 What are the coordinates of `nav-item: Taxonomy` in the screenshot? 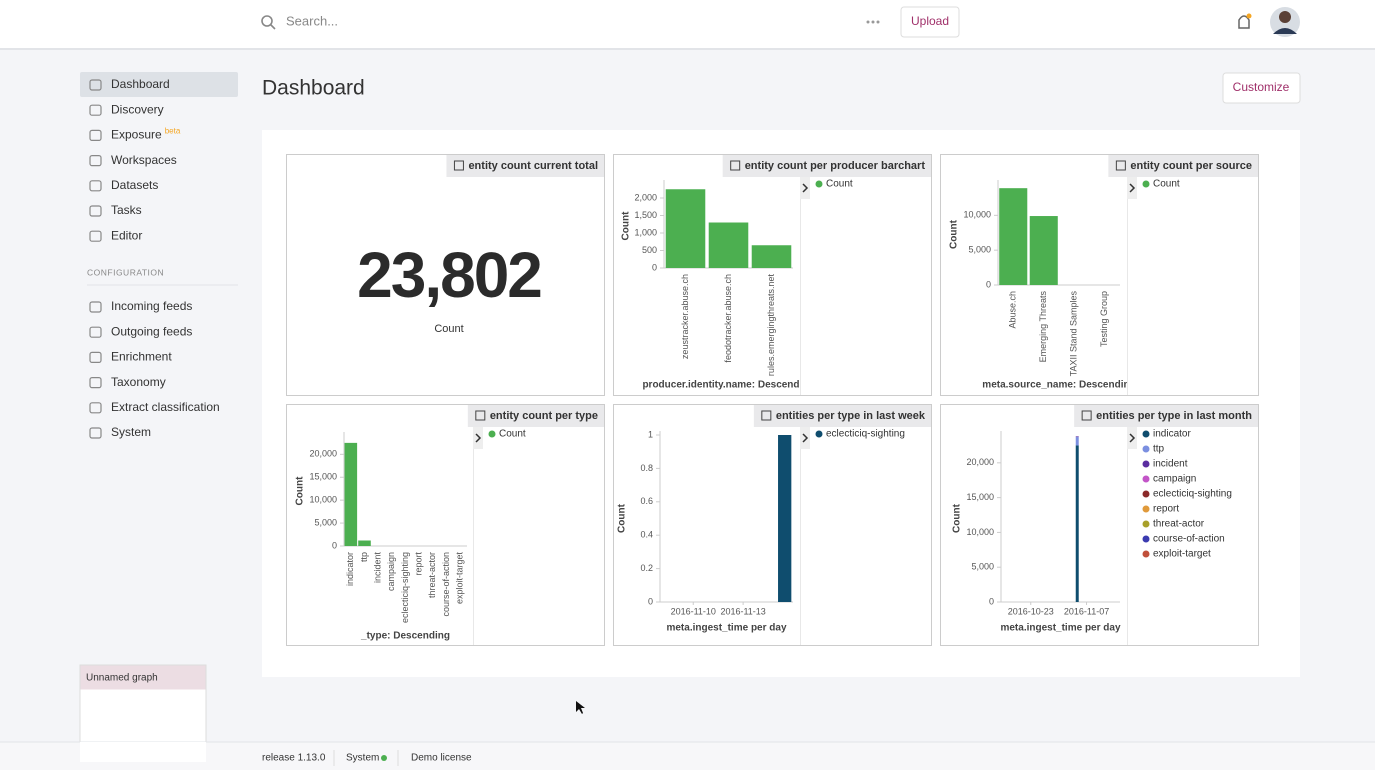 It's located at (138, 382).